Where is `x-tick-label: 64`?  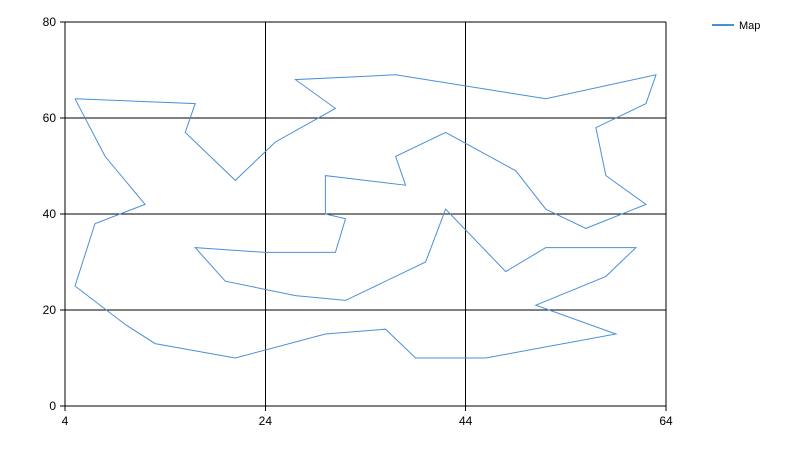
x-tick-label: 64 is located at coordinates (666, 421).